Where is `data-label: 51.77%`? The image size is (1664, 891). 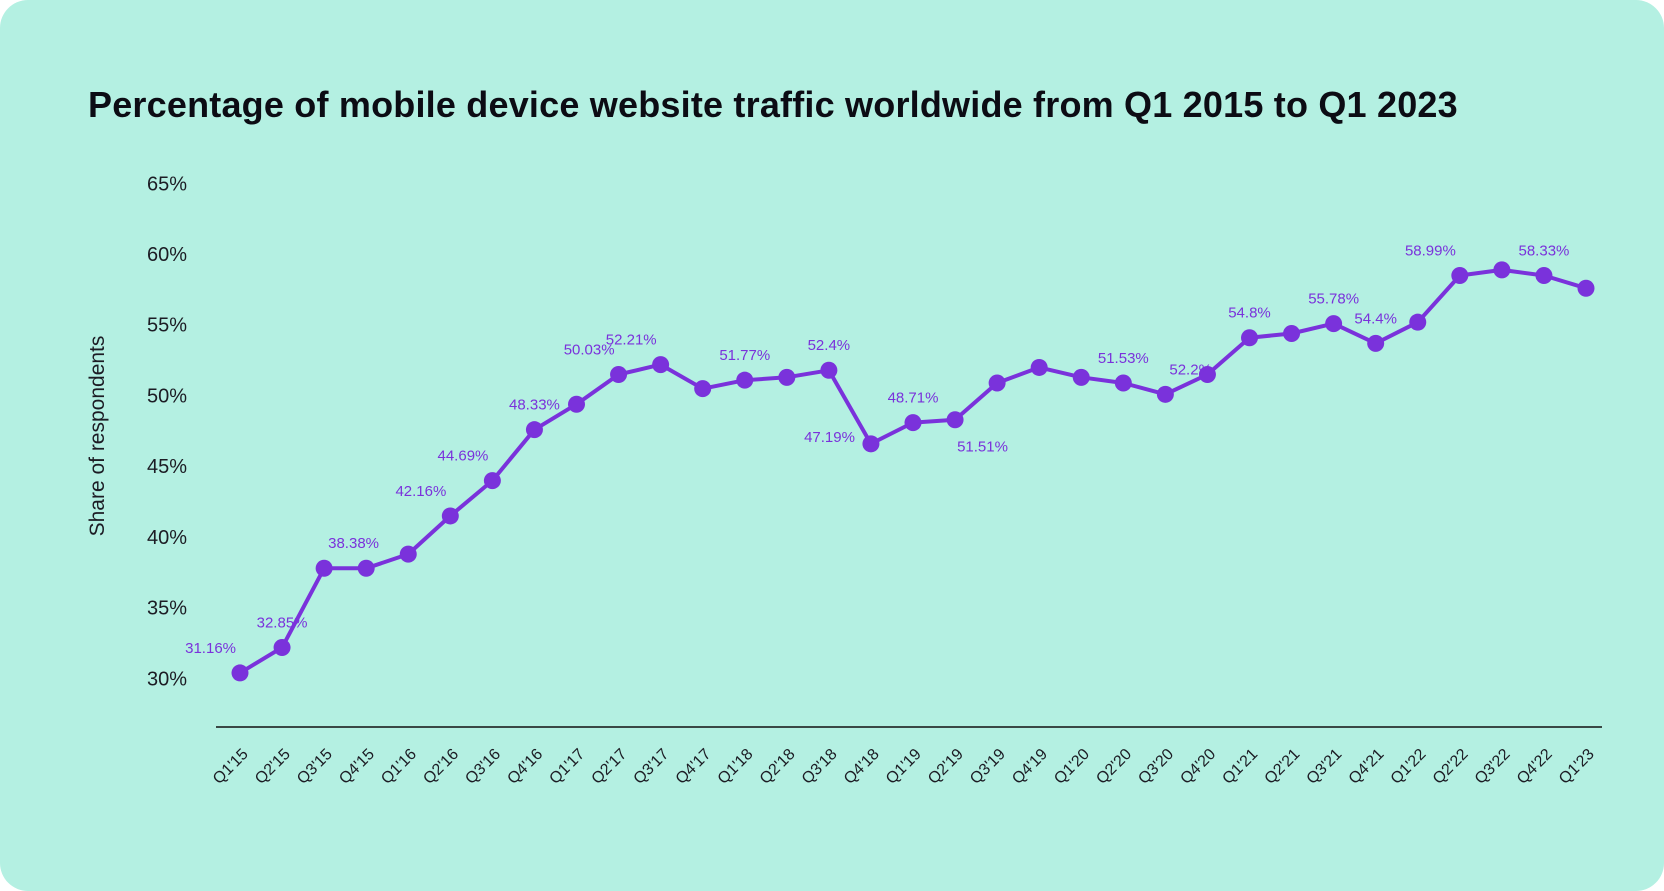 data-label: 51.77% is located at coordinates (744, 355).